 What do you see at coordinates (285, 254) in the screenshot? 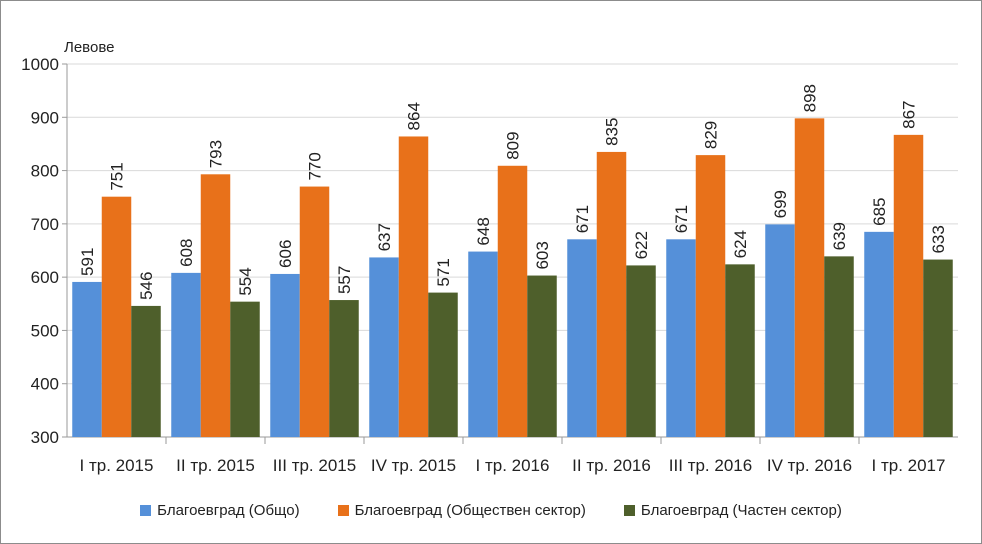
I see `data-label: 606` at bounding box center [285, 254].